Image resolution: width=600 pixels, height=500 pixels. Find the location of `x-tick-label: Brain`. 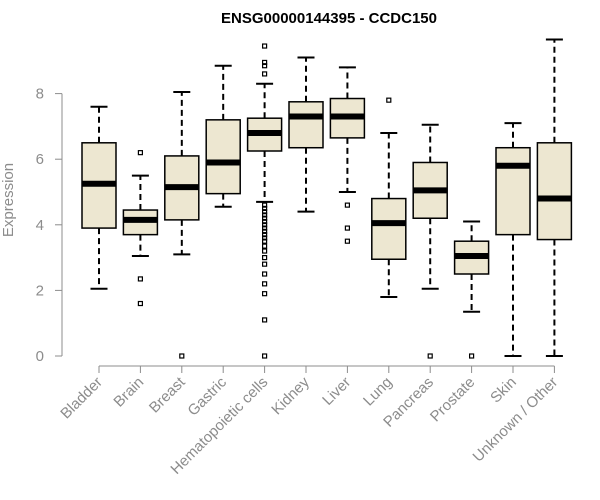

x-tick-label: Brain is located at coordinates (128, 392).